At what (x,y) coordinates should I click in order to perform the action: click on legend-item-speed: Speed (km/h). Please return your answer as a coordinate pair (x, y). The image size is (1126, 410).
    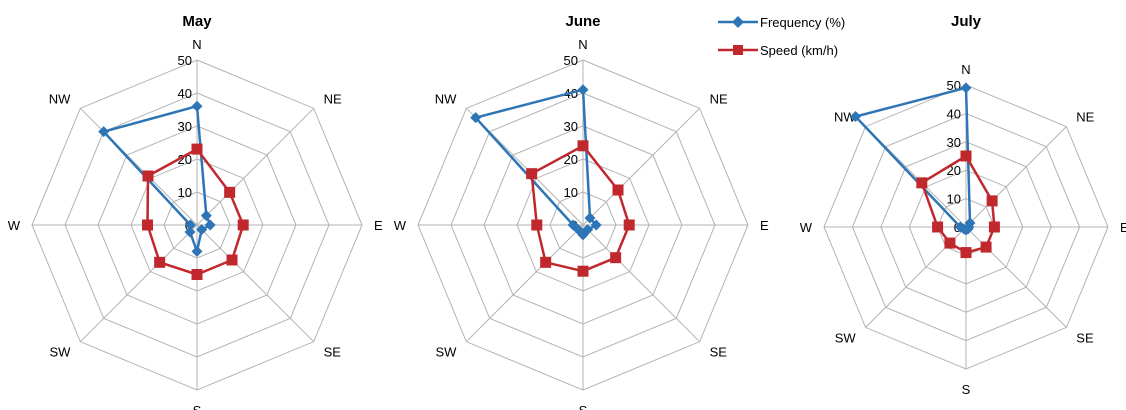
    Looking at the image, I should click on (778, 50).